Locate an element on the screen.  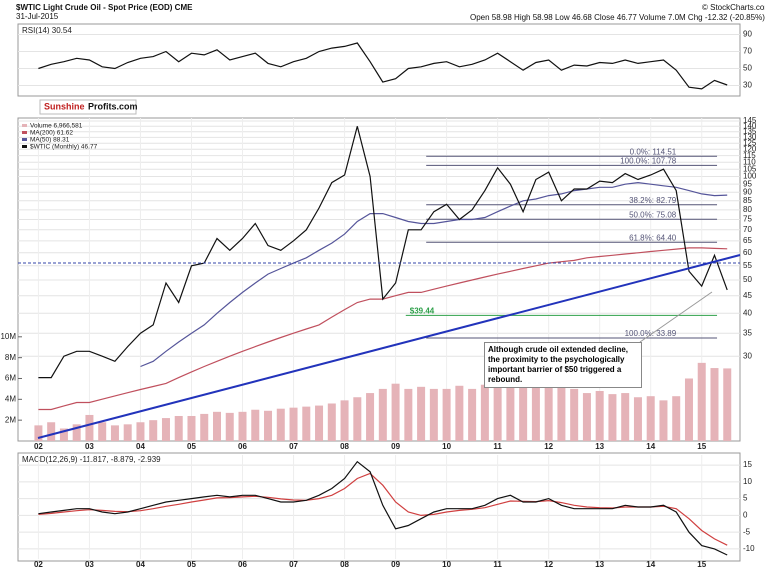
y-tick-label: -10 is located at coordinates (749, 548).